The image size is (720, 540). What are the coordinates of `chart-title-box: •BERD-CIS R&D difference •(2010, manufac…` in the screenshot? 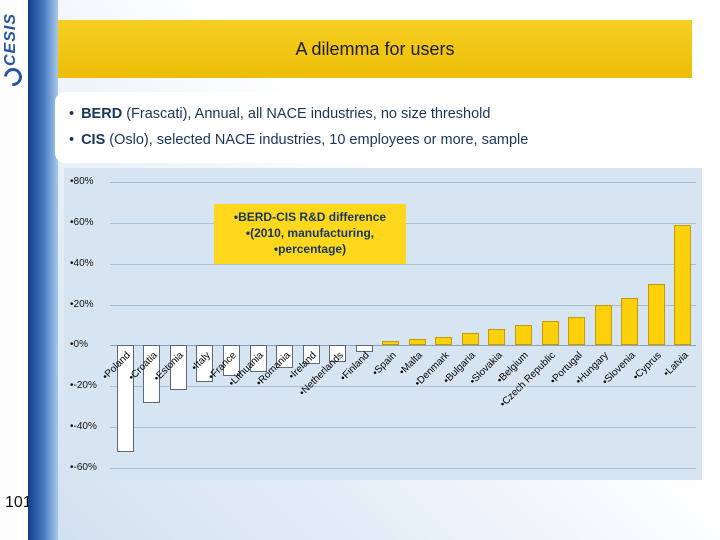 It's located at (310, 234).